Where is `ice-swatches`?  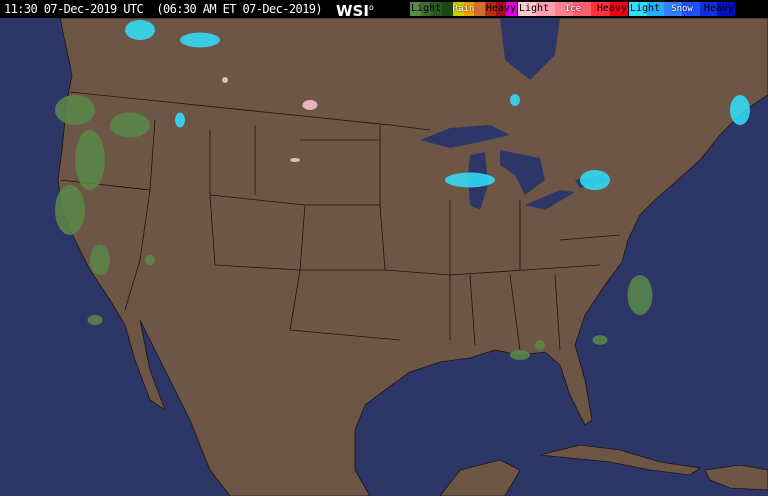 ice-swatches is located at coordinates (573, 9).